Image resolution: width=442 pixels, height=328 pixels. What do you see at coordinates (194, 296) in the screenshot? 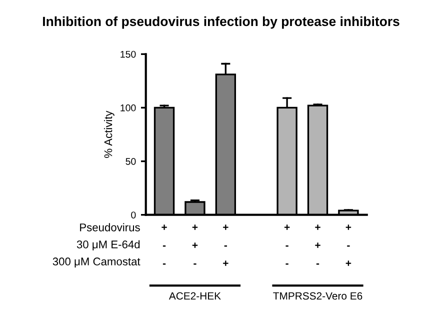
I see `text: ACE2-HEK` at bounding box center [194, 296].